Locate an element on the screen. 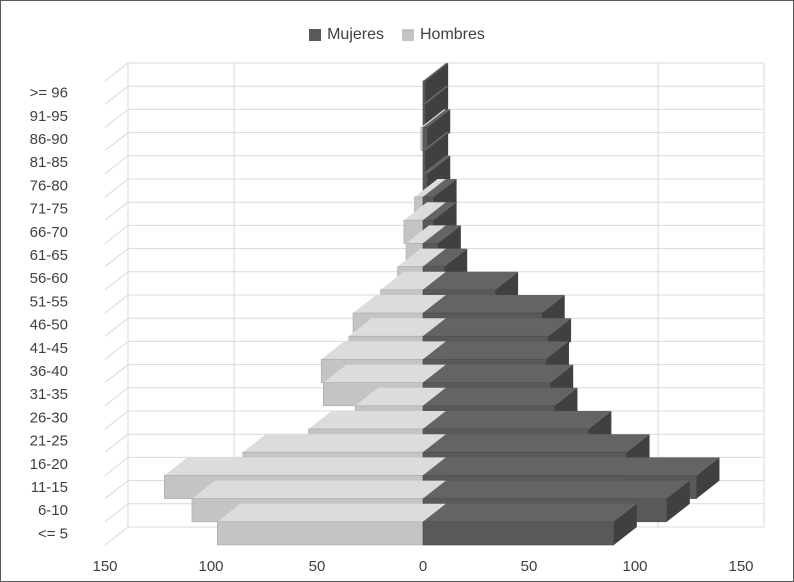 The image size is (794, 582). y-tick-label: 46-50 is located at coordinates (49, 325).